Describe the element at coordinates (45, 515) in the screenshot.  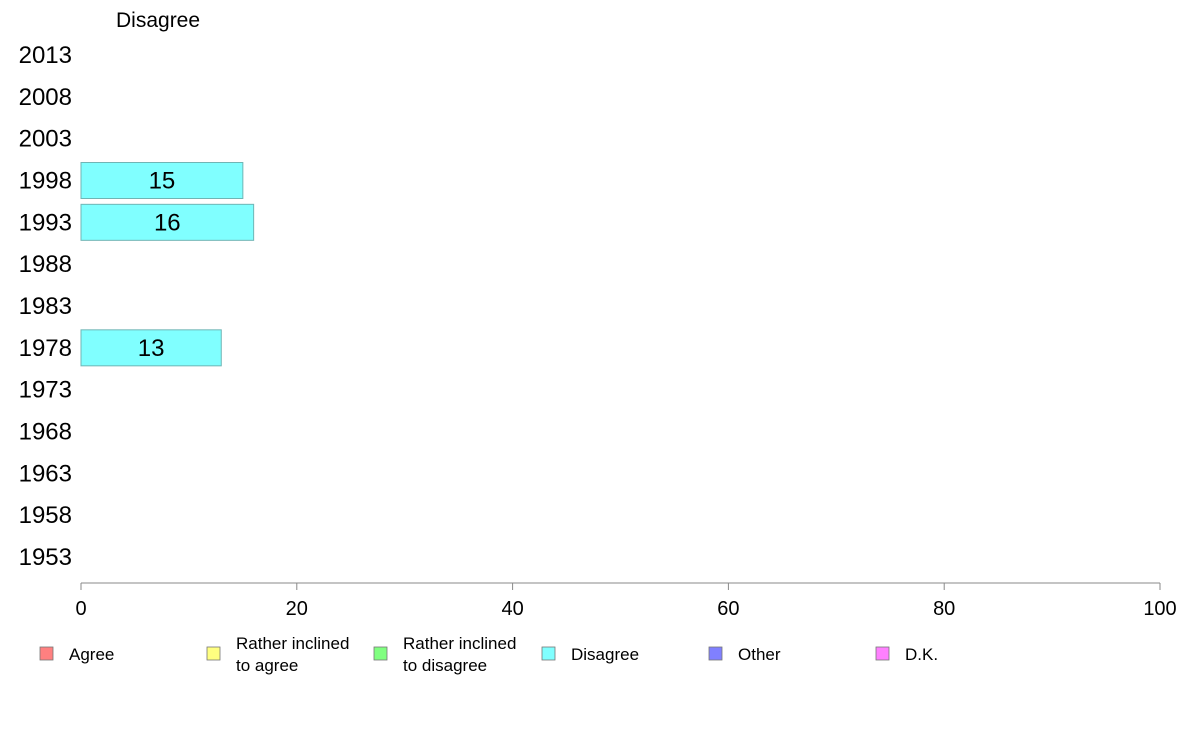
I see `y-label-1958: 1958` at that location.